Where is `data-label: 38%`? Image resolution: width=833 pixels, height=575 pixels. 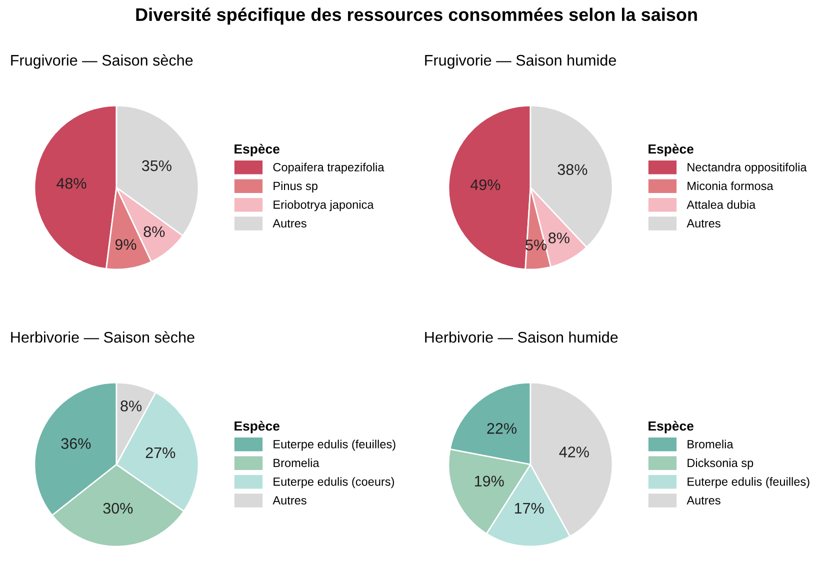 data-label: 38% is located at coordinates (573, 169).